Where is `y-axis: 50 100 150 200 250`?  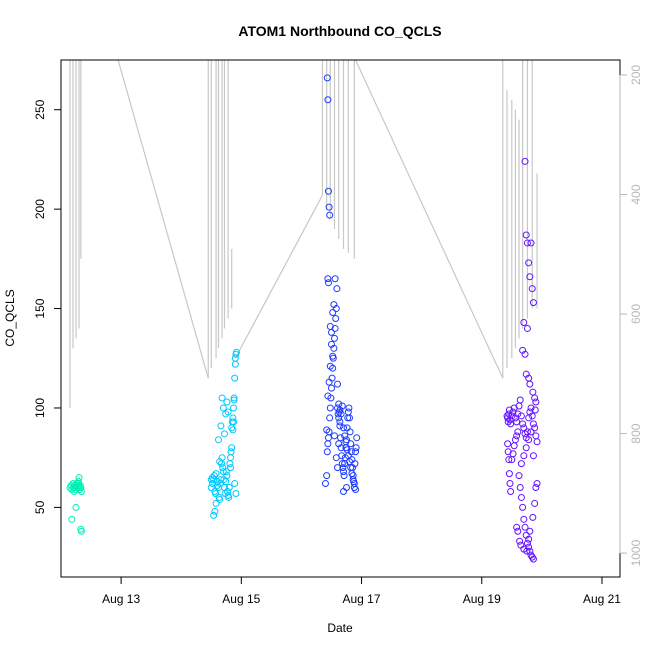 y-axis: 50 100 150 200 250 is located at coordinates (47, 306).